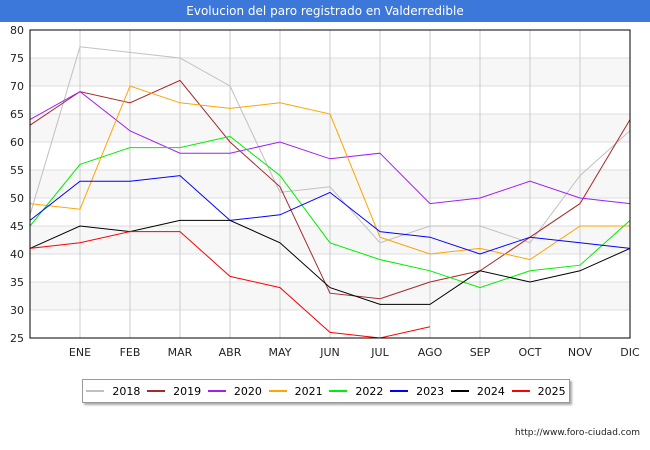  What do you see at coordinates (551, 391) in the screenshot?
I see `legend-label: 2025` at bounding box center [551, 391].